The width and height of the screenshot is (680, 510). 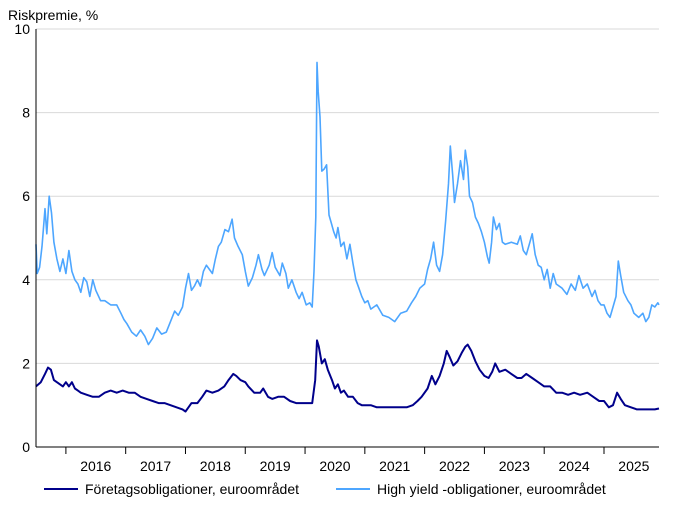 What do you see at coordinates (26, 447) in the screenshot?
I see `y-tick-label: 0` at bounding box center [26, 447].